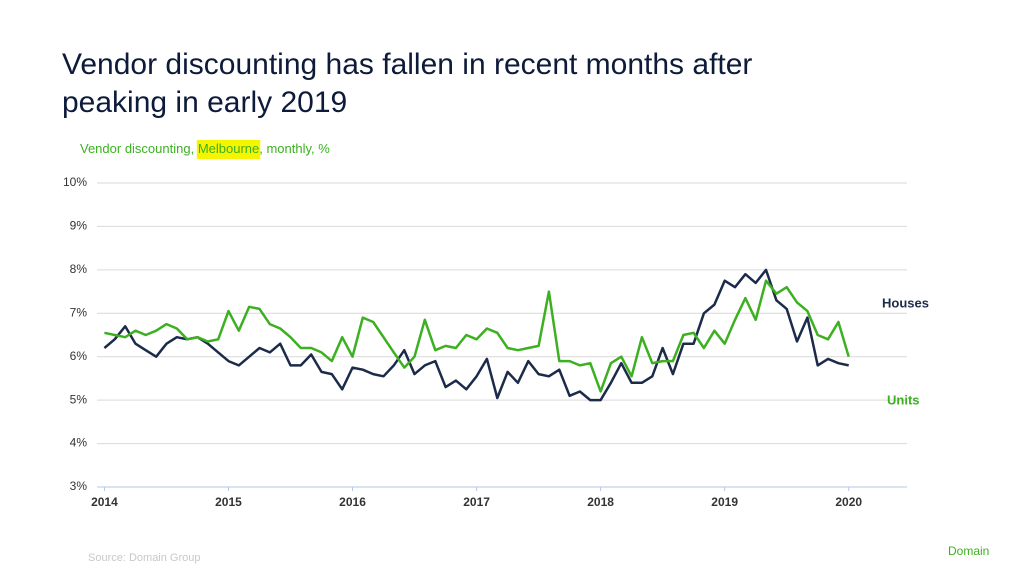  I want to click on y-tick-label: 3%, so click(79, 486).